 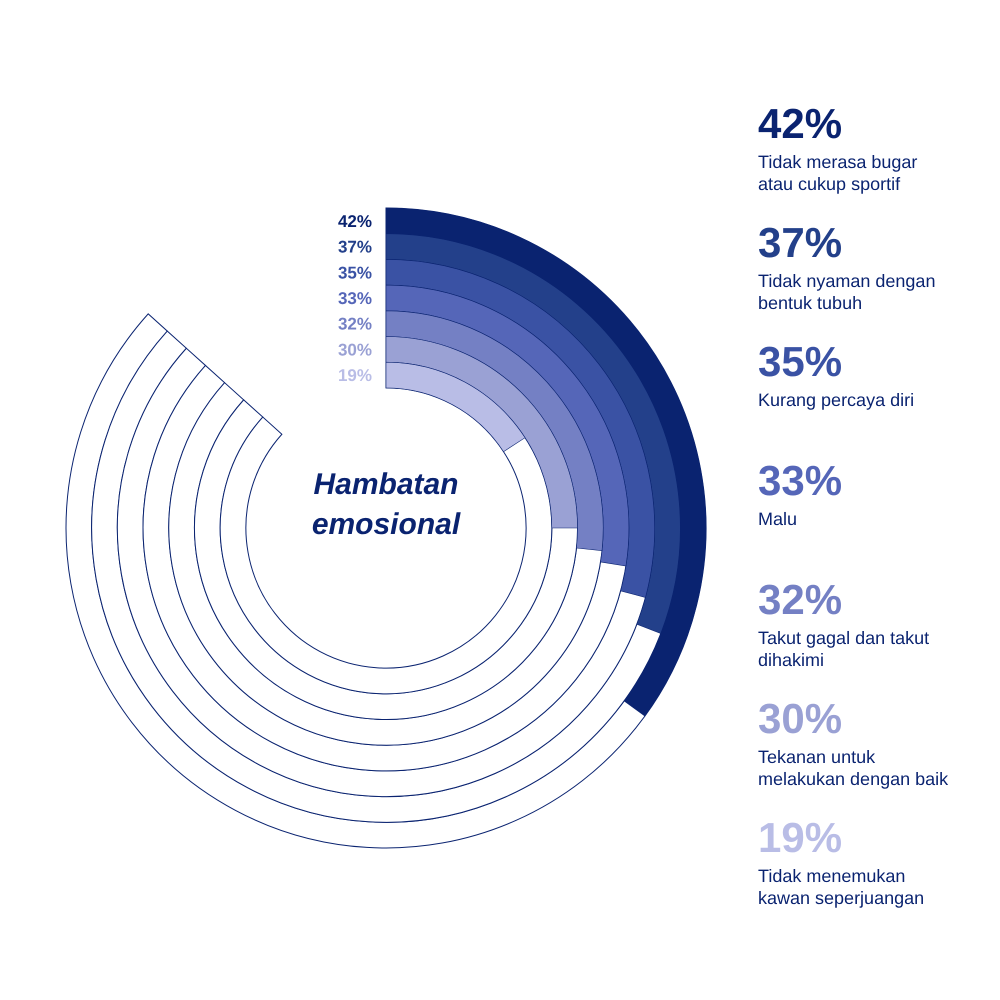 I want to click on category-label: Kurang percaya diri, so click(x=836, y=400).